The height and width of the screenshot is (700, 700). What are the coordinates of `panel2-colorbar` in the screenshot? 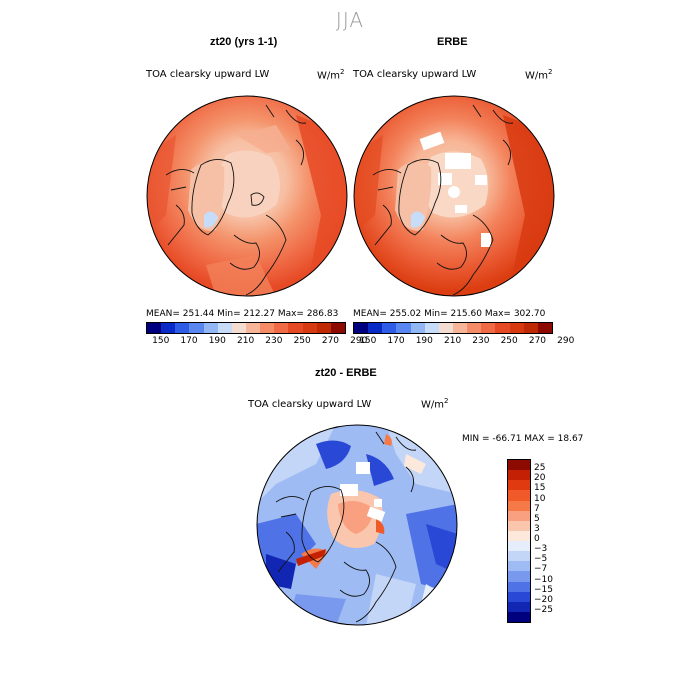 It's located at (453, 328).